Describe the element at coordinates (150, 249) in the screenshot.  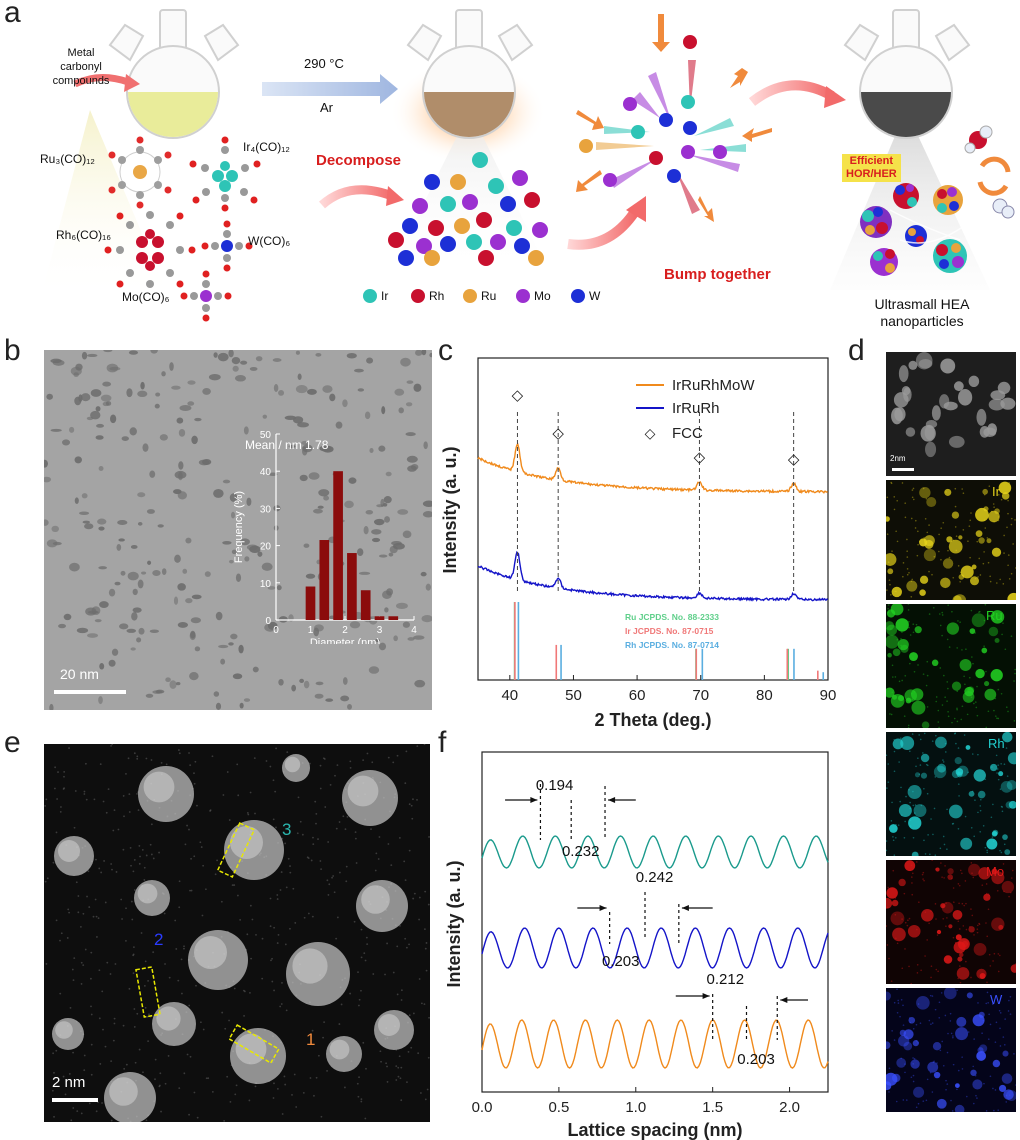
I see `molecule-rh6-icon` at that location.